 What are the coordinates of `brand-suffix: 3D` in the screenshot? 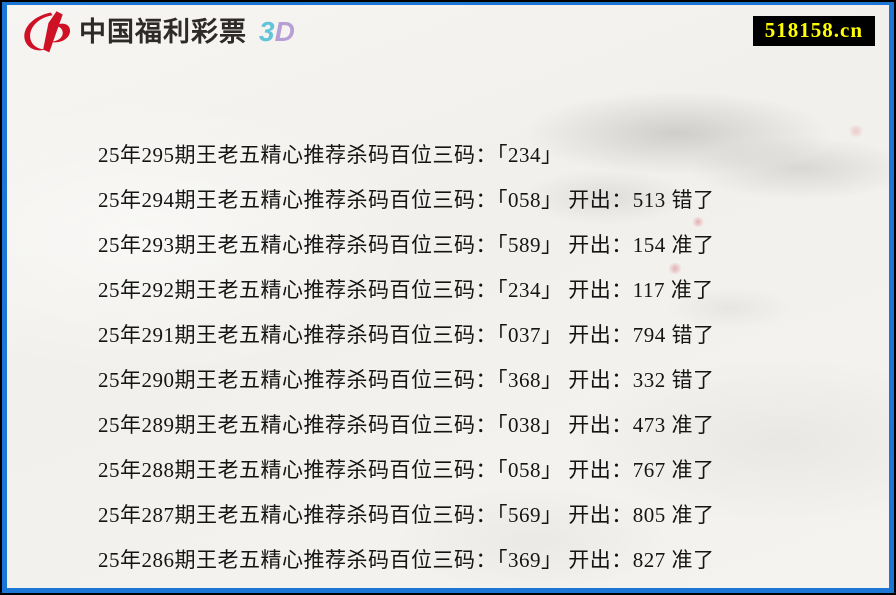 It's located at (277, 32).